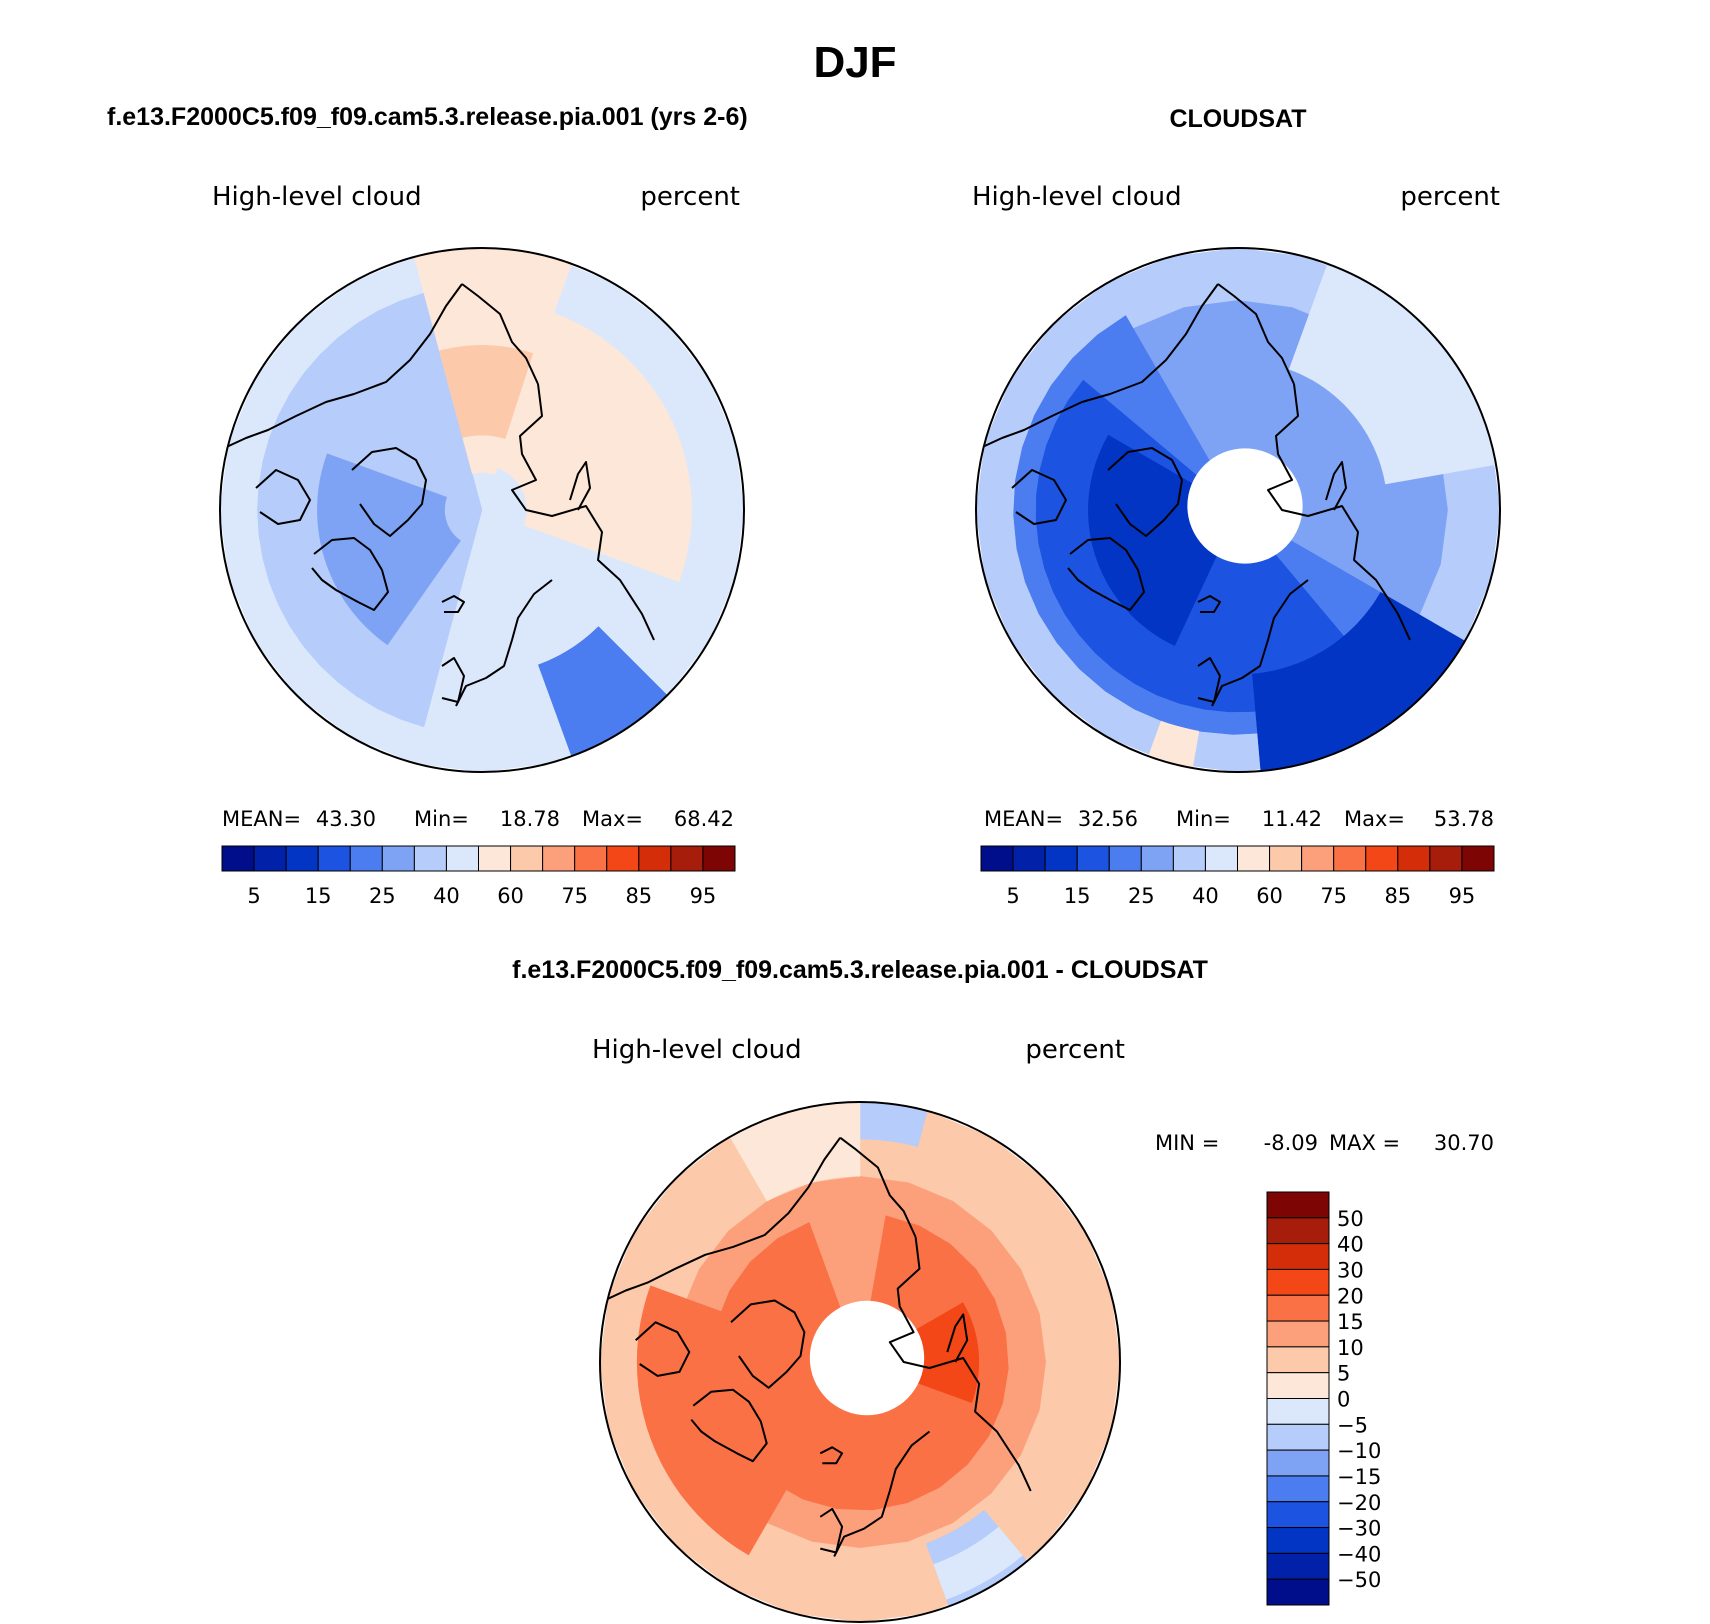  What do you see at coordinates (882, 1493) in the screenshot?
I see `panel-difference-coastline-scandinavia` at bounding box center [882, 1493].